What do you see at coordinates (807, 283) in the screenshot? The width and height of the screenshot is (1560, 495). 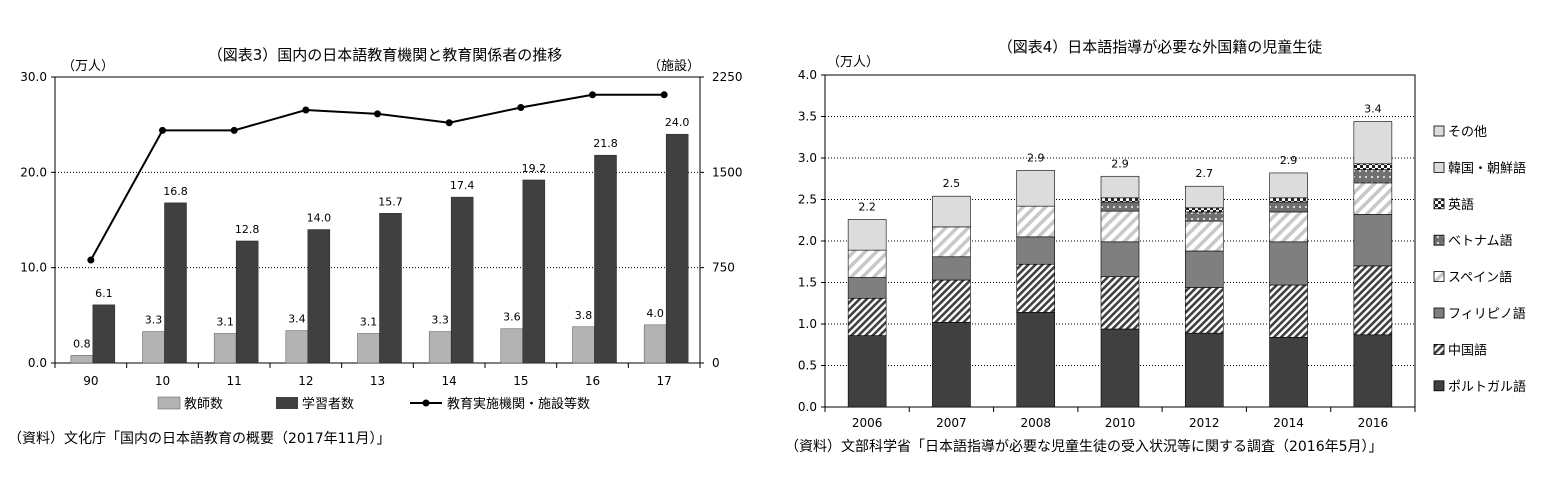 I see `y-tick-label: 1.5` at bounding box center [807, 283].